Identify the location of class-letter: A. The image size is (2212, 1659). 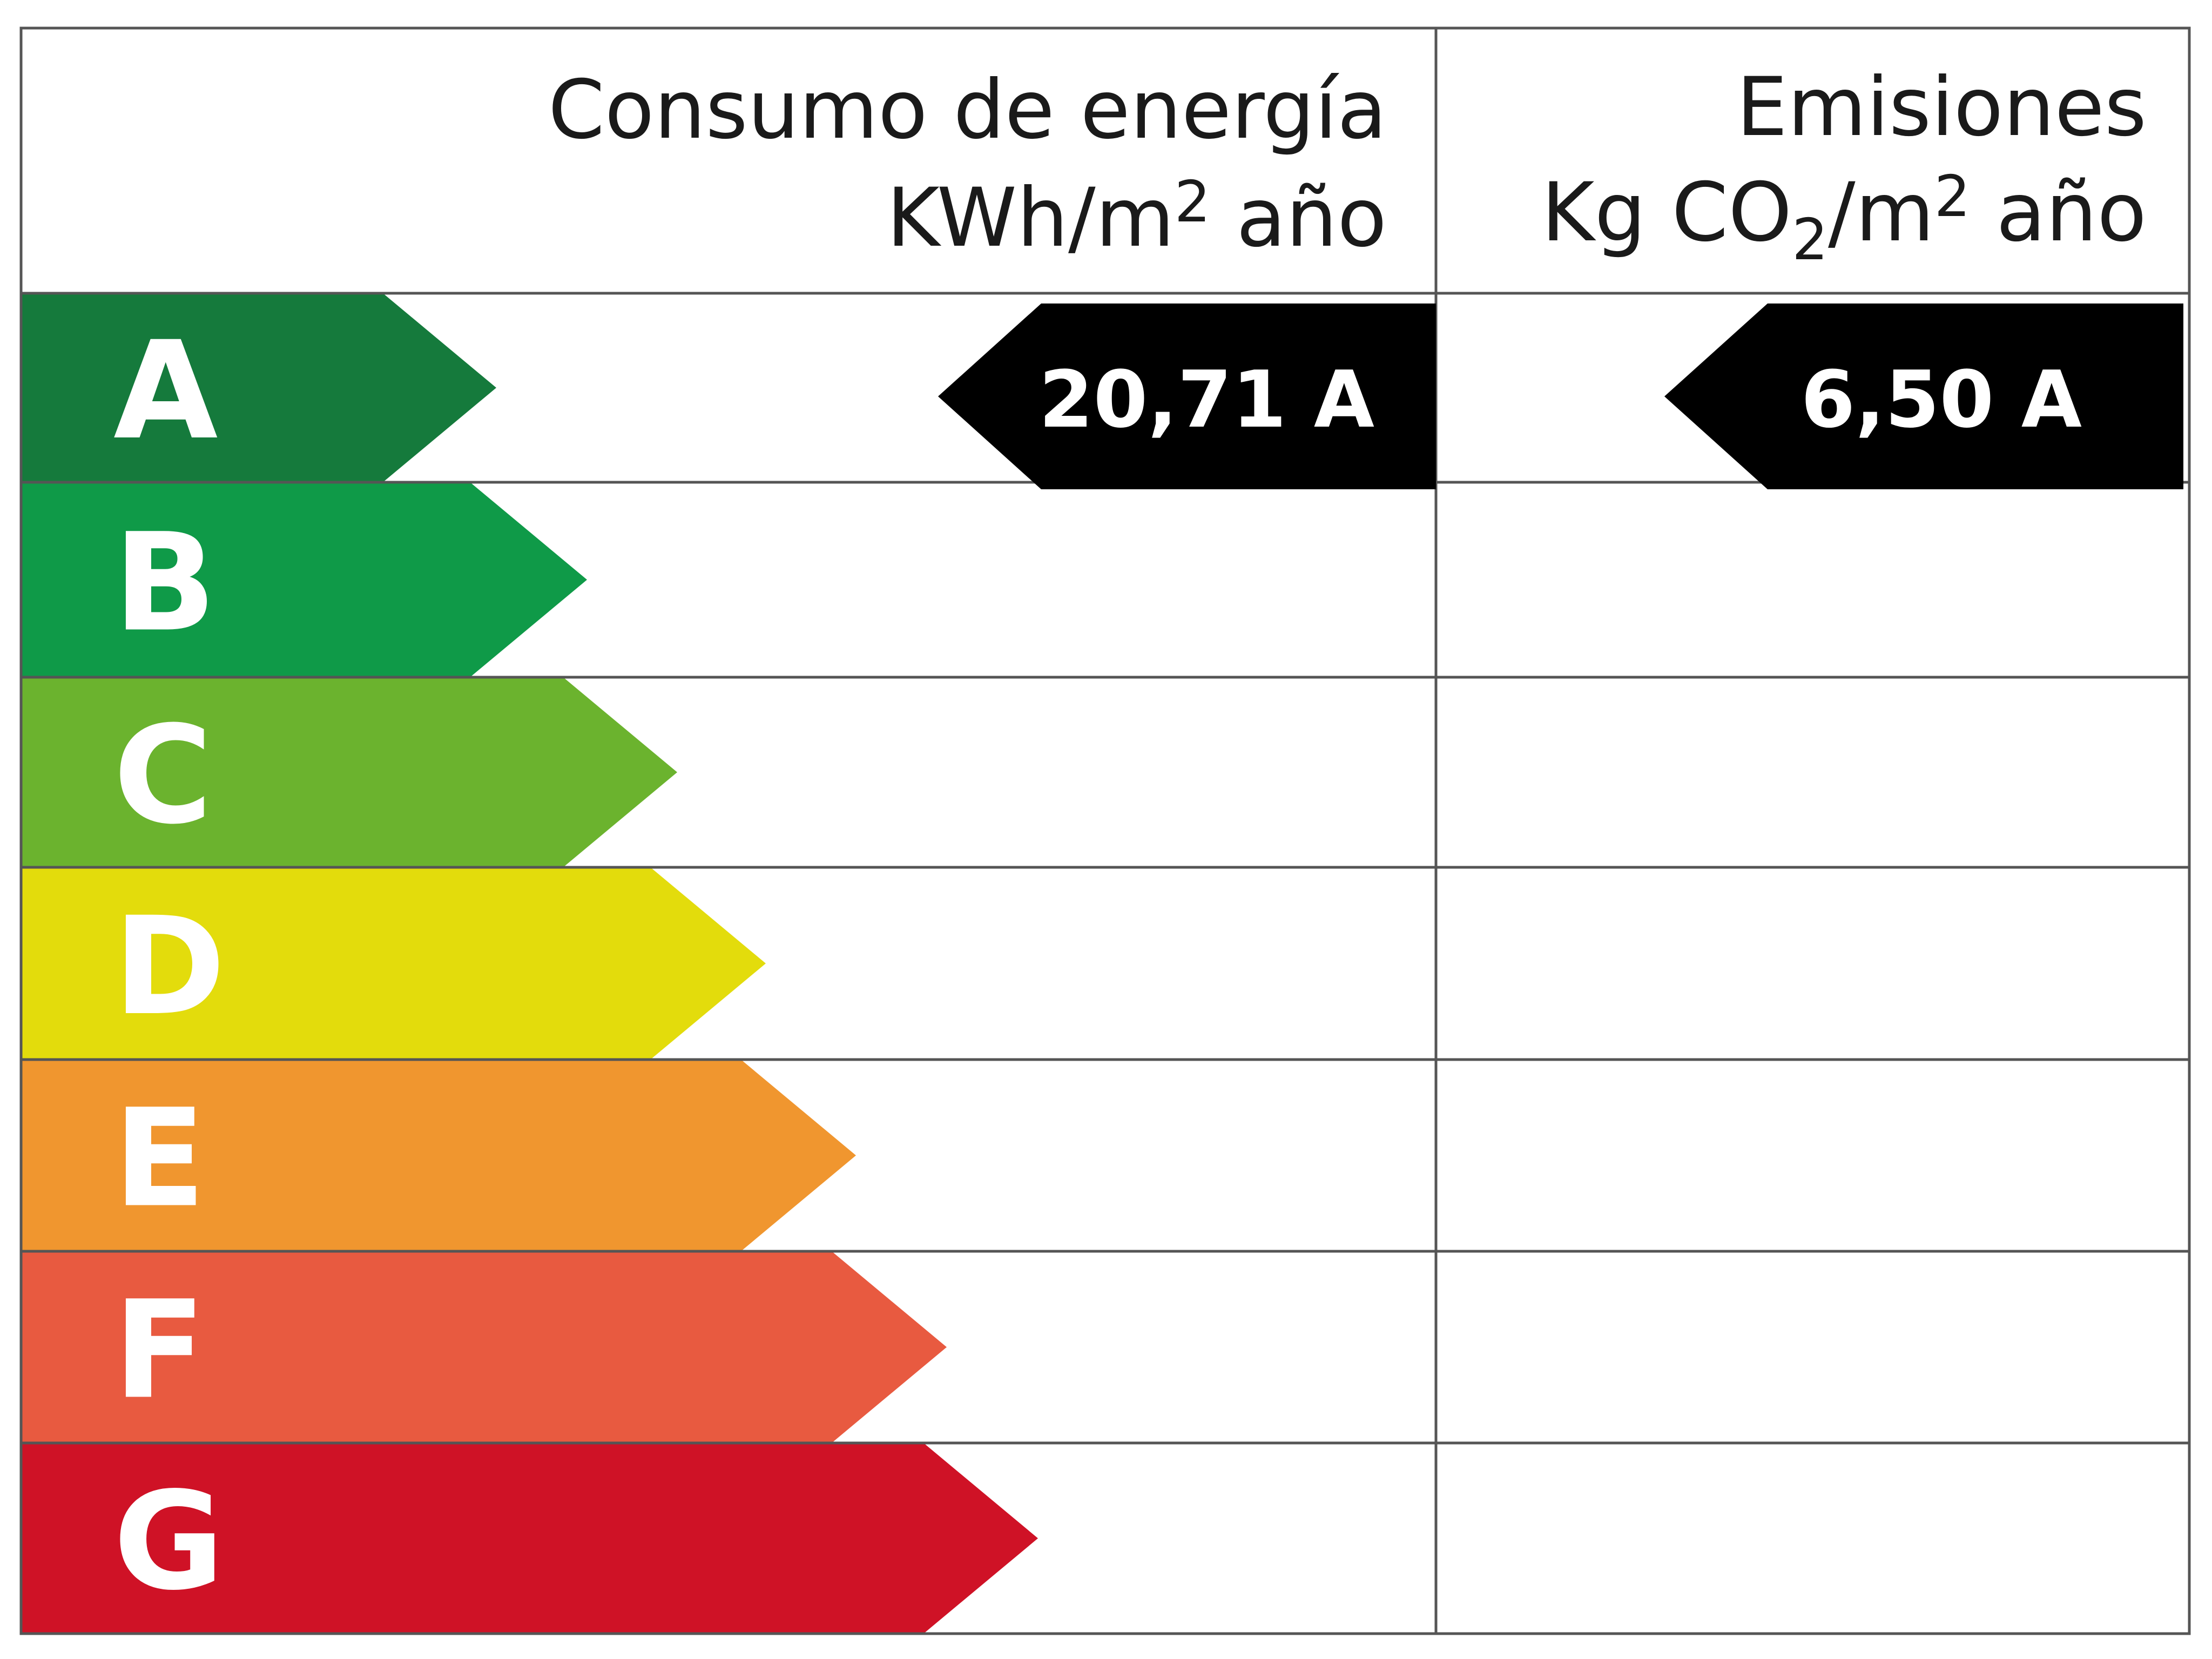
(165, 390).